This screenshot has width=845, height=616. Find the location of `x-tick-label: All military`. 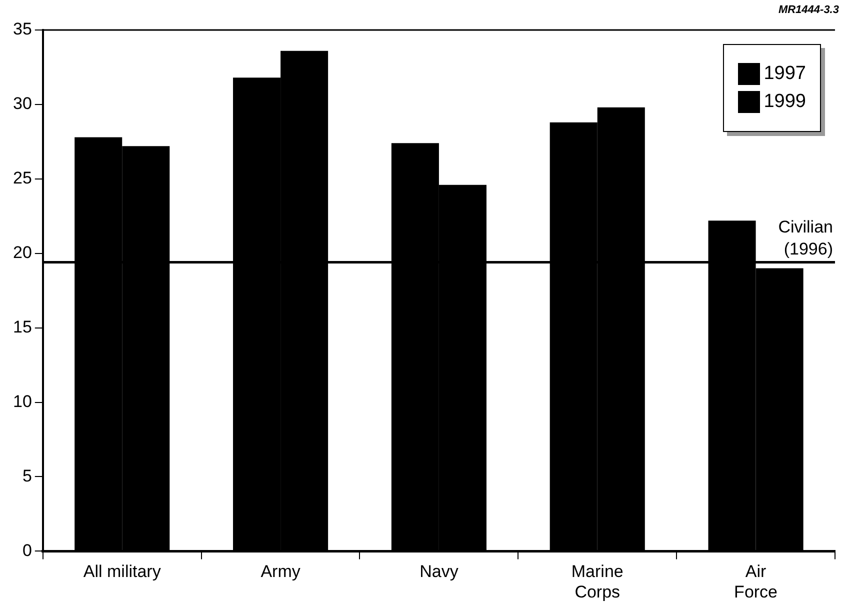

x-tick-label: All military is located at coordinates (122, 572).